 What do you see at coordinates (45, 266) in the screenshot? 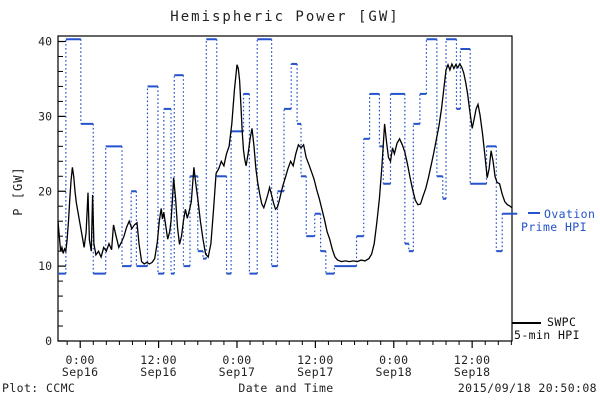
I see `y-tick-label: 10` at bounding box center [45, 266].